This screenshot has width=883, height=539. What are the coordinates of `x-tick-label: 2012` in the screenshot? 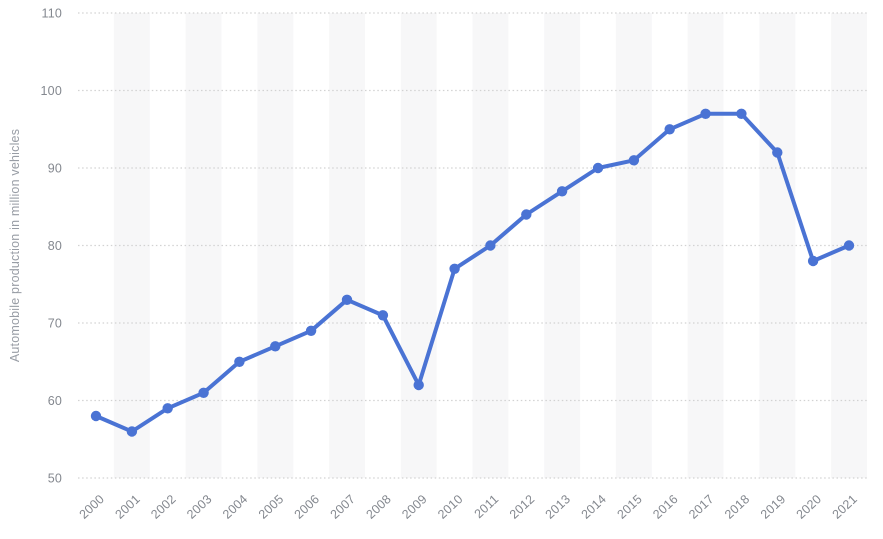 It's located at (522, 507).